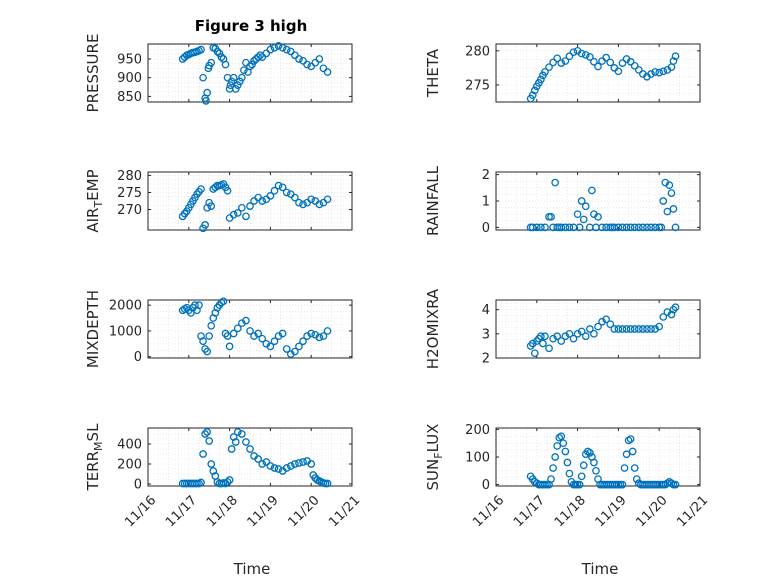  What do you see at coordinates (433, 328) in the screenshot?
I see `y-axis-label: H2OMIXRA` at bounding box center [433, 328].